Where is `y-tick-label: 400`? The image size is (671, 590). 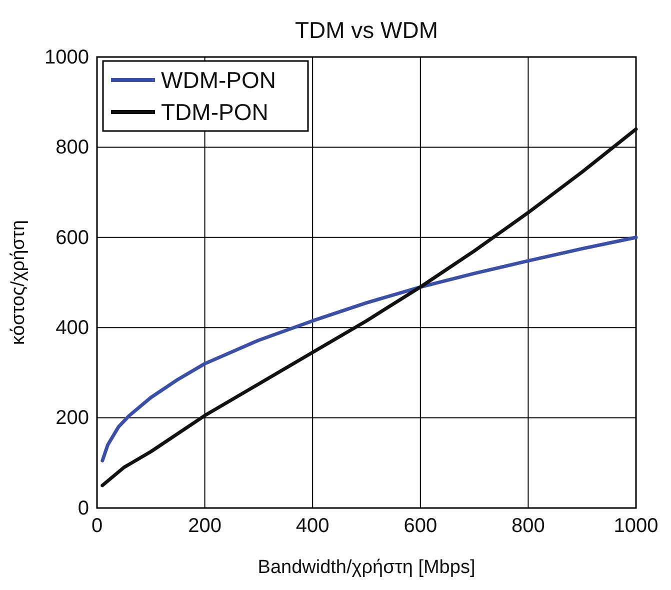 y-tick-label: 400 is located at coordinates (72, 328).